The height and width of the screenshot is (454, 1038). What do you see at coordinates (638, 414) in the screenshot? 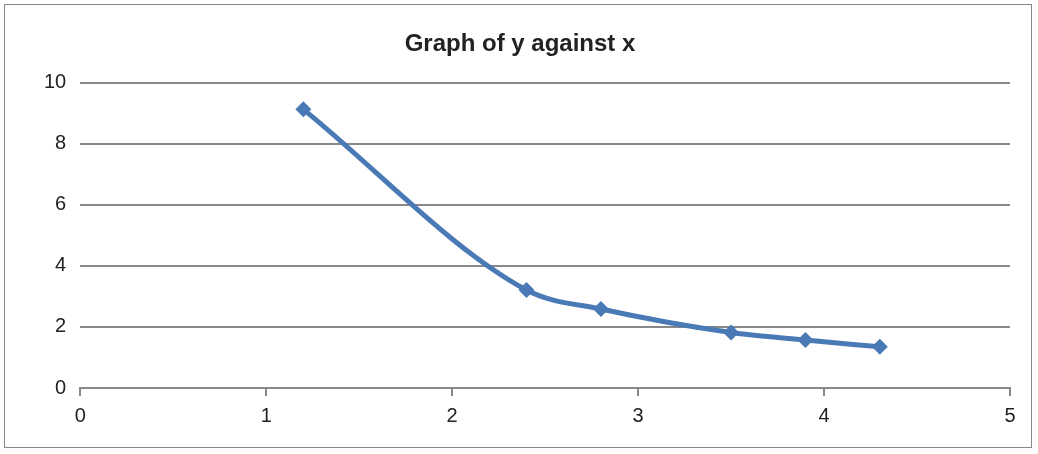
I see `x-tick-label: 3` at bounding box center [638, 414].